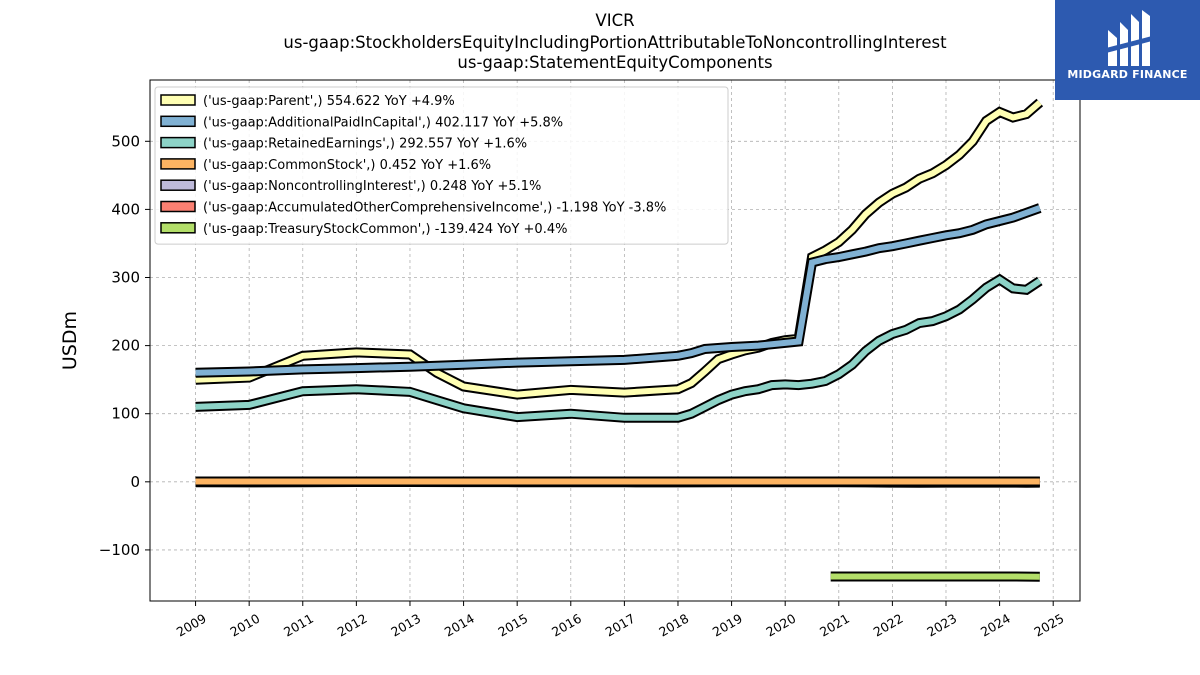 Image resolution: width=1200 pixels, height=675 pixels. I want to click on chart-title-line: VICR, so click(614, 20).